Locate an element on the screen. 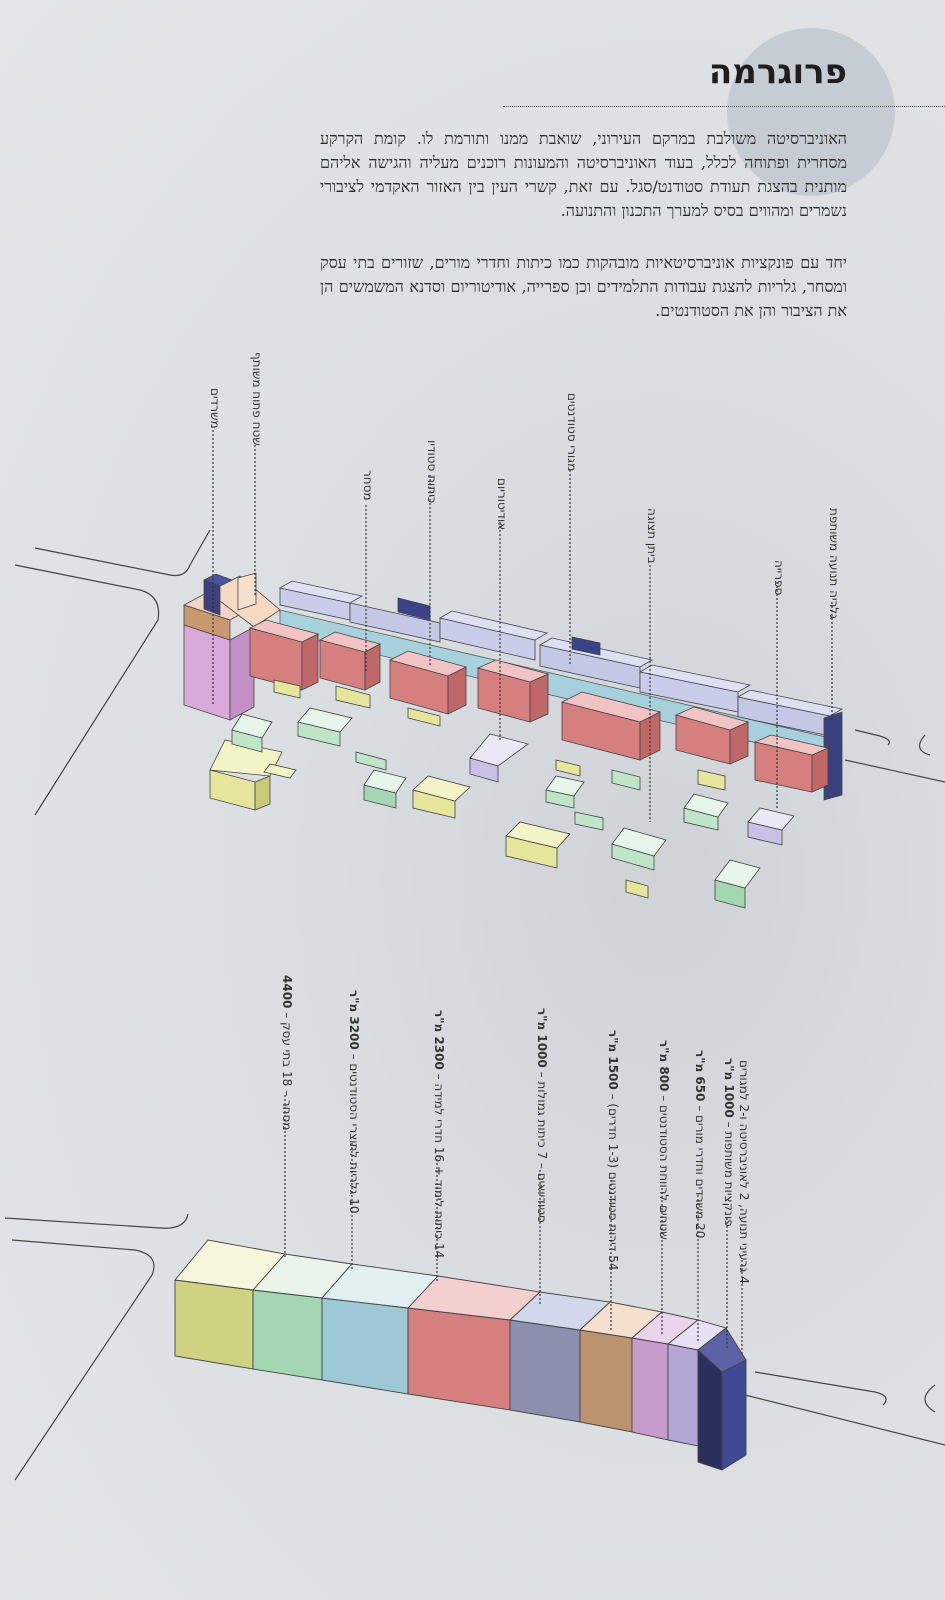 This screenshot has width=945, height=1600. label-studio-classes: כיתות סטודיו is located at coordinates (432, 472).